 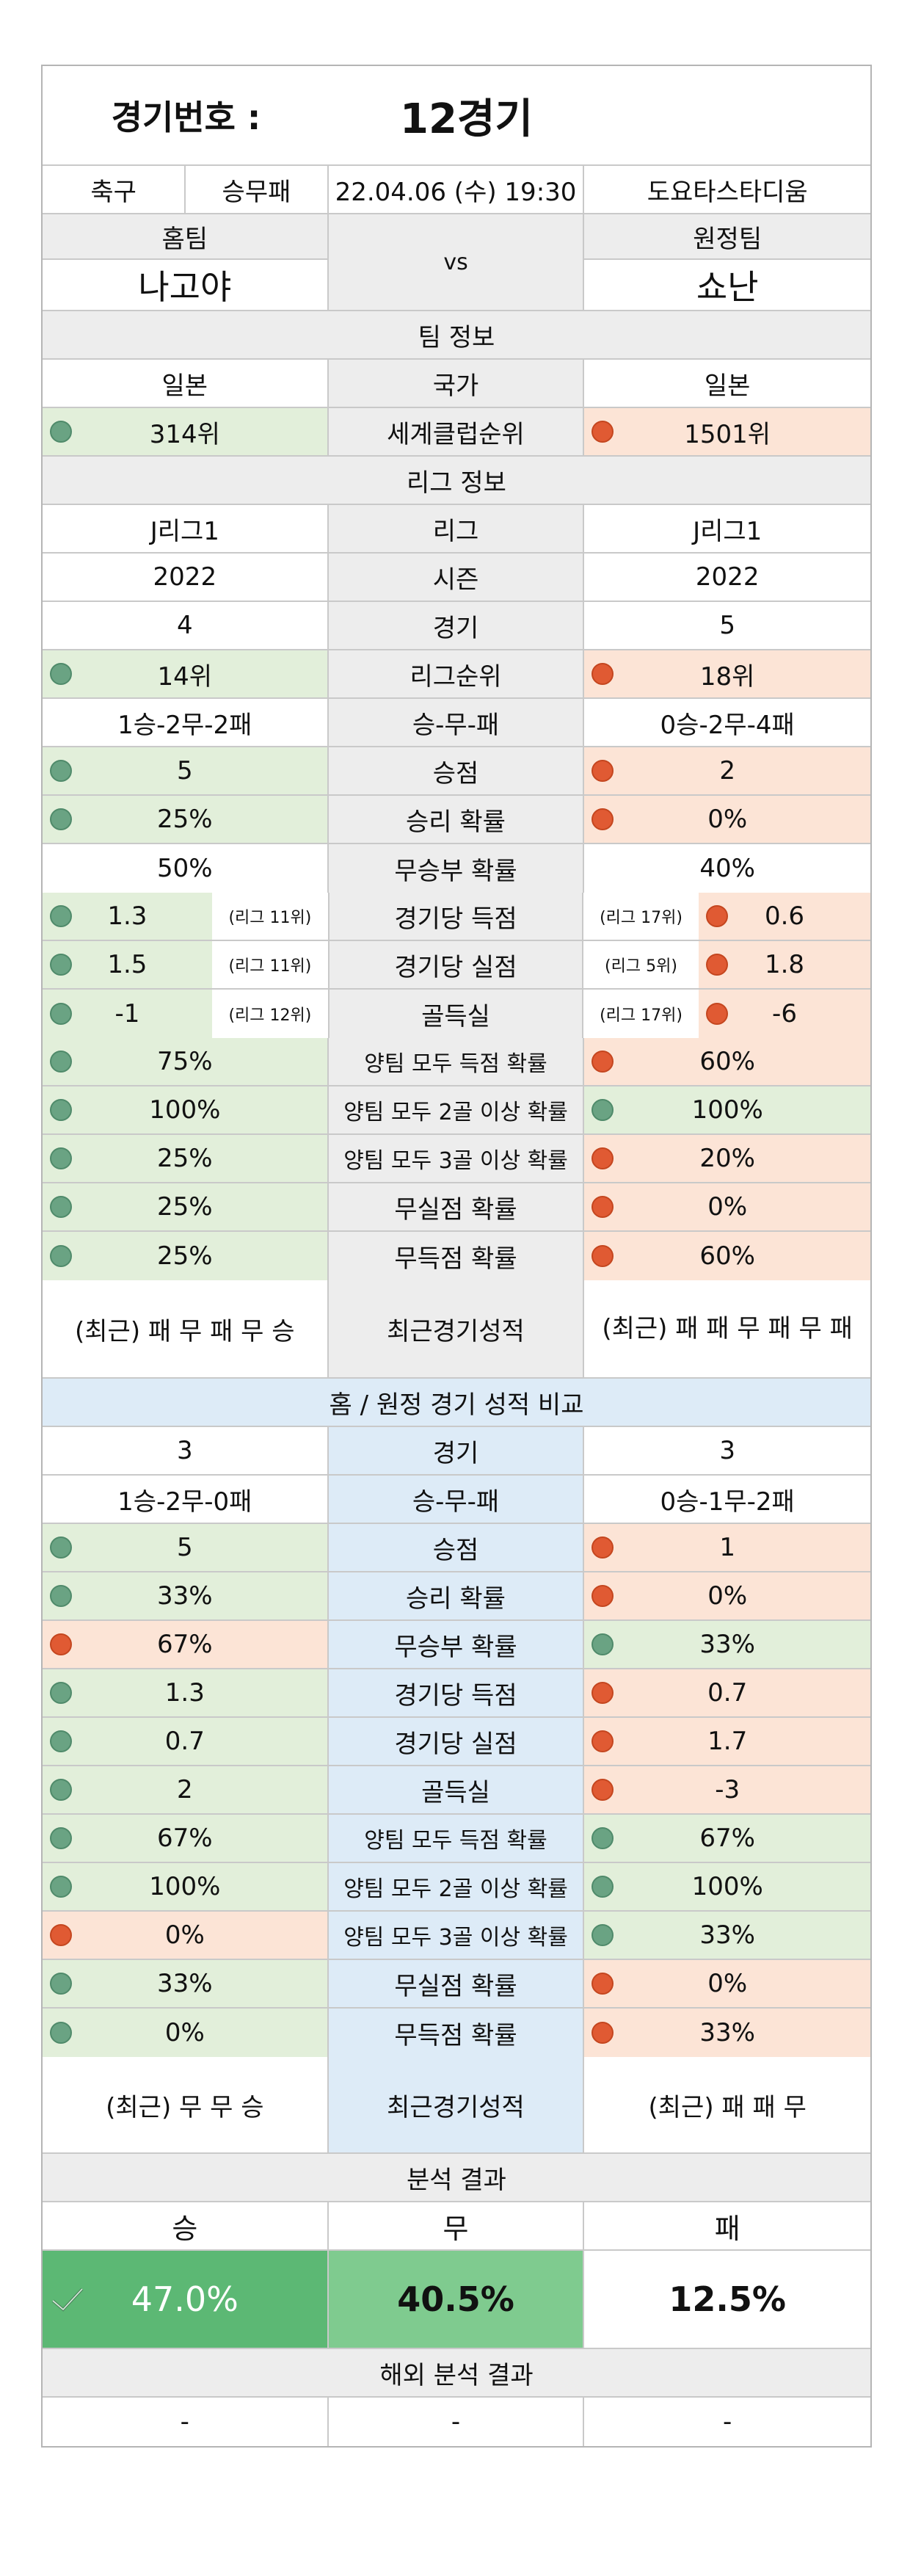 What do you see at coordinates (186, 626) in the screenshot?
I see `home-stat: 4` at bounding box center [186, 626].